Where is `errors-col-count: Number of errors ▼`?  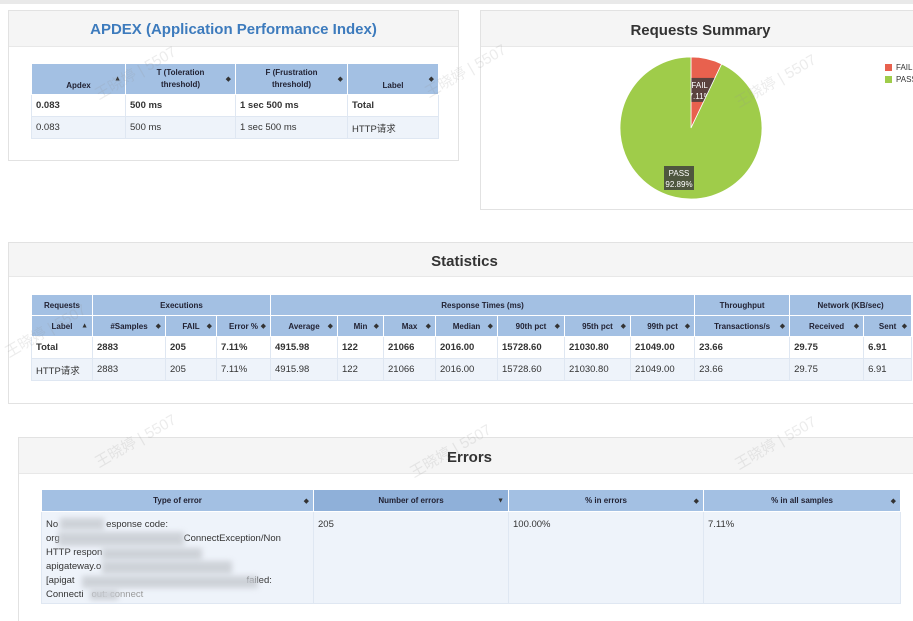 errors-col-count: Number of errors ▼ is located at coordinates (411, 500).